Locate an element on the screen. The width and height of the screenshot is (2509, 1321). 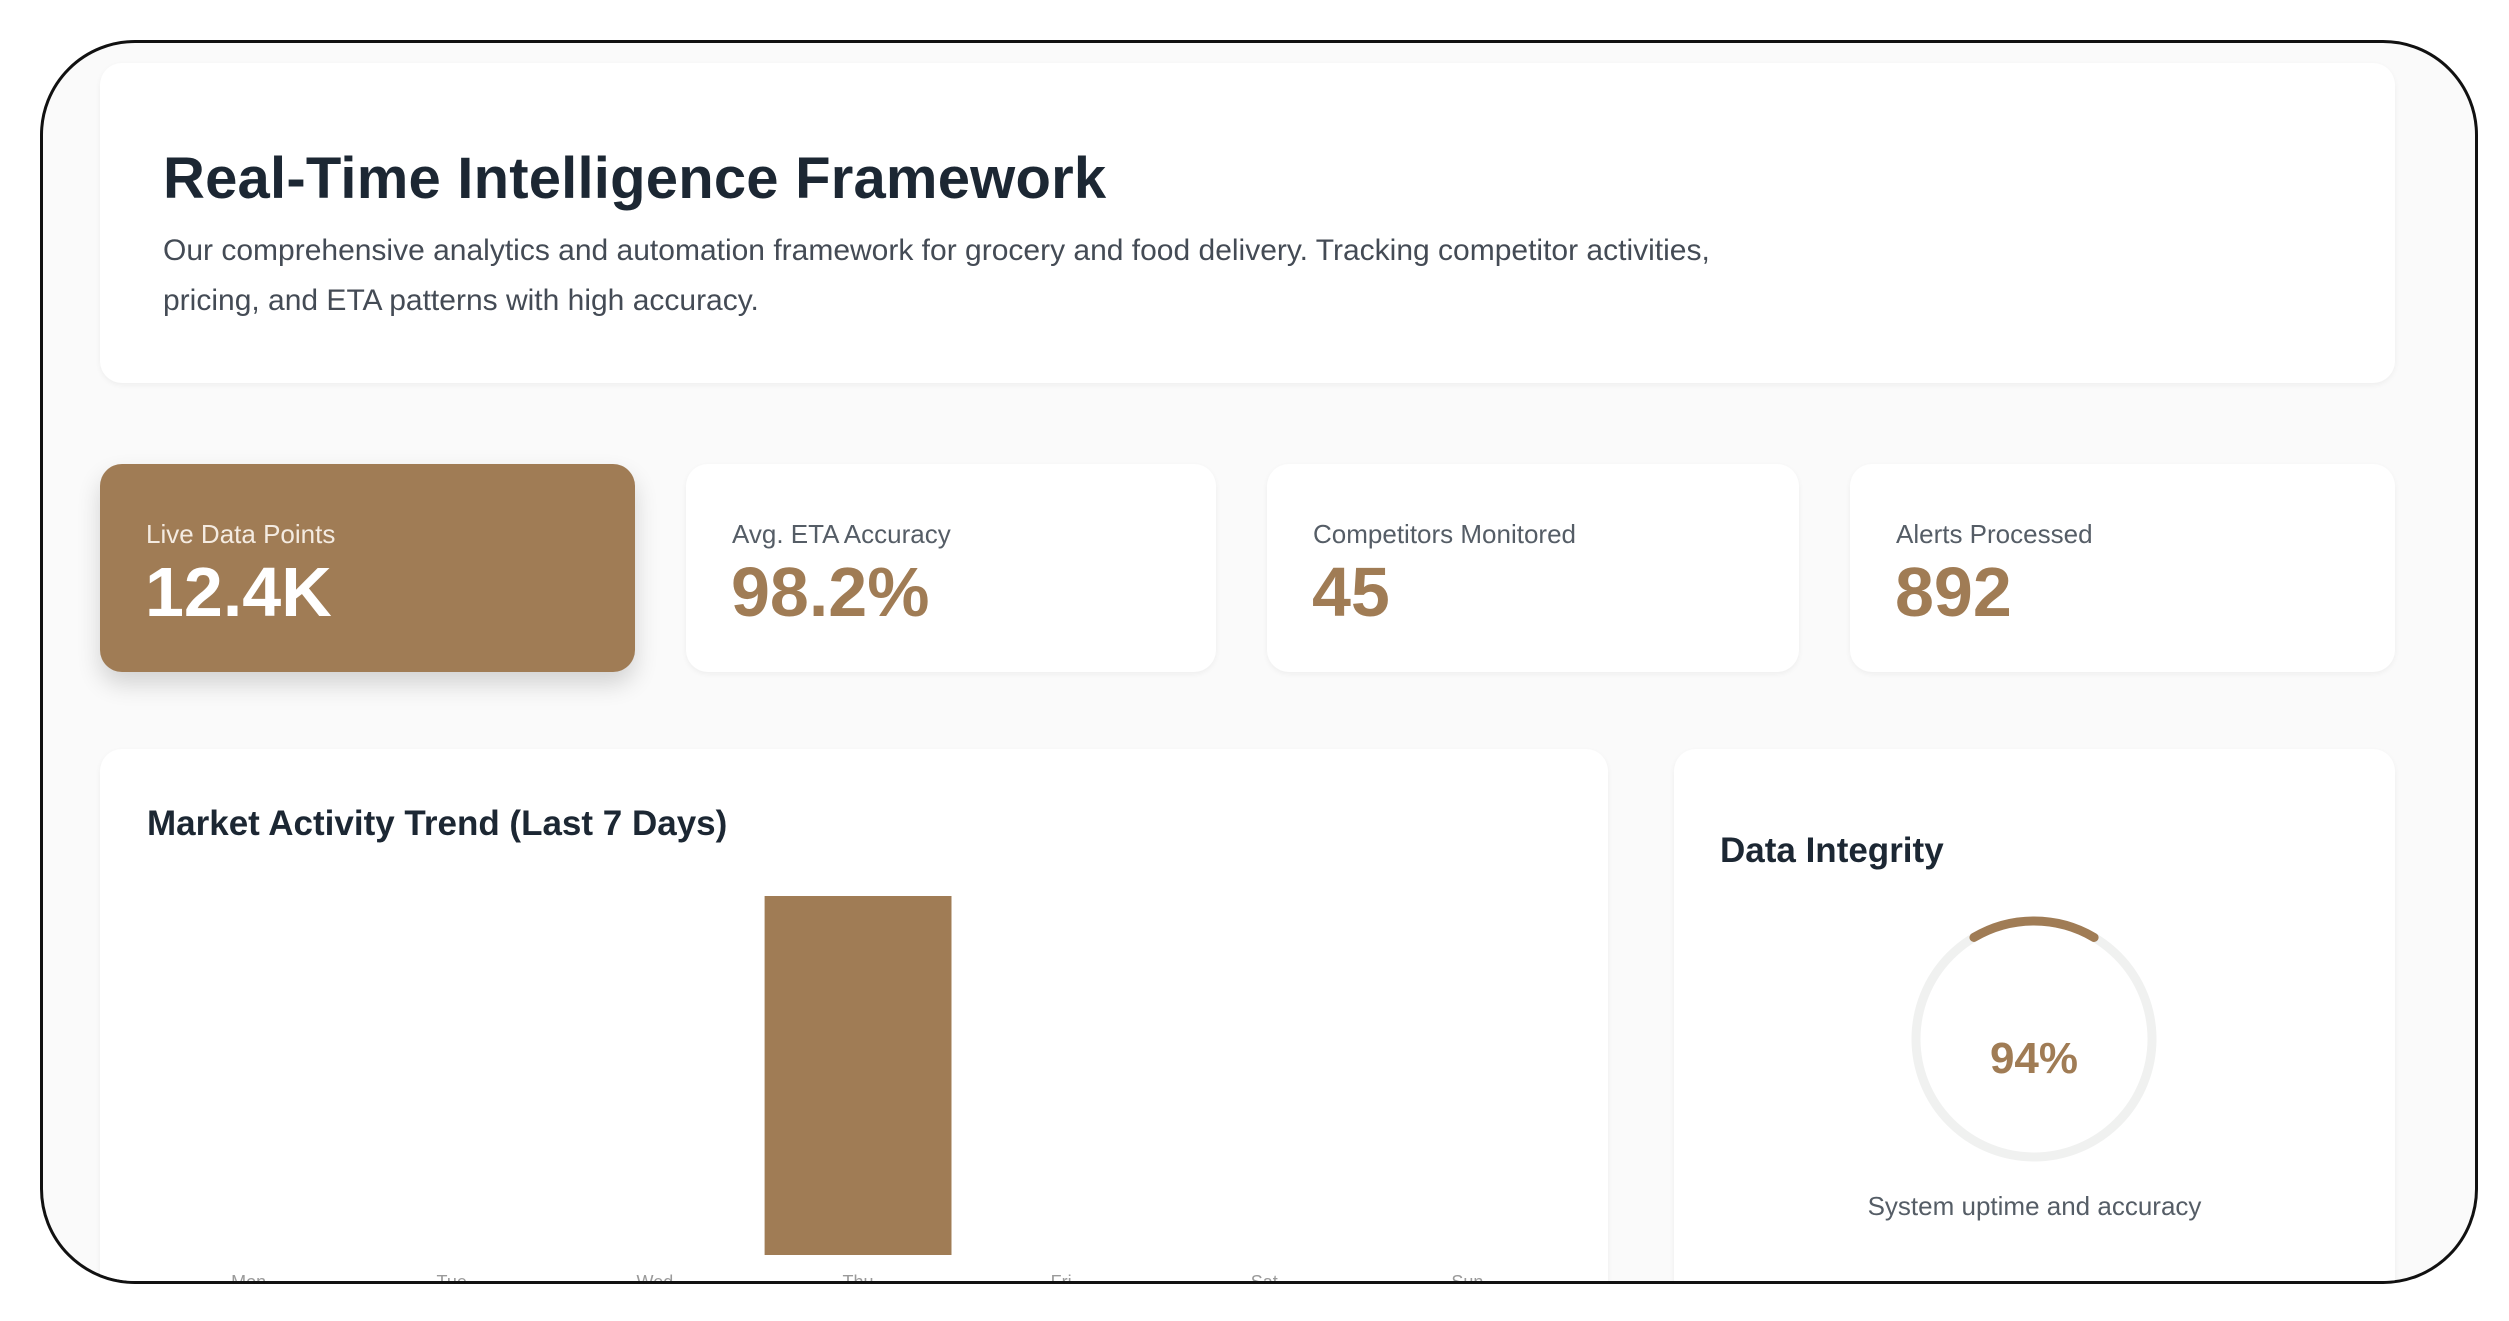
x-tick-label-mon: Mon is located at coordinates (248, 1278).